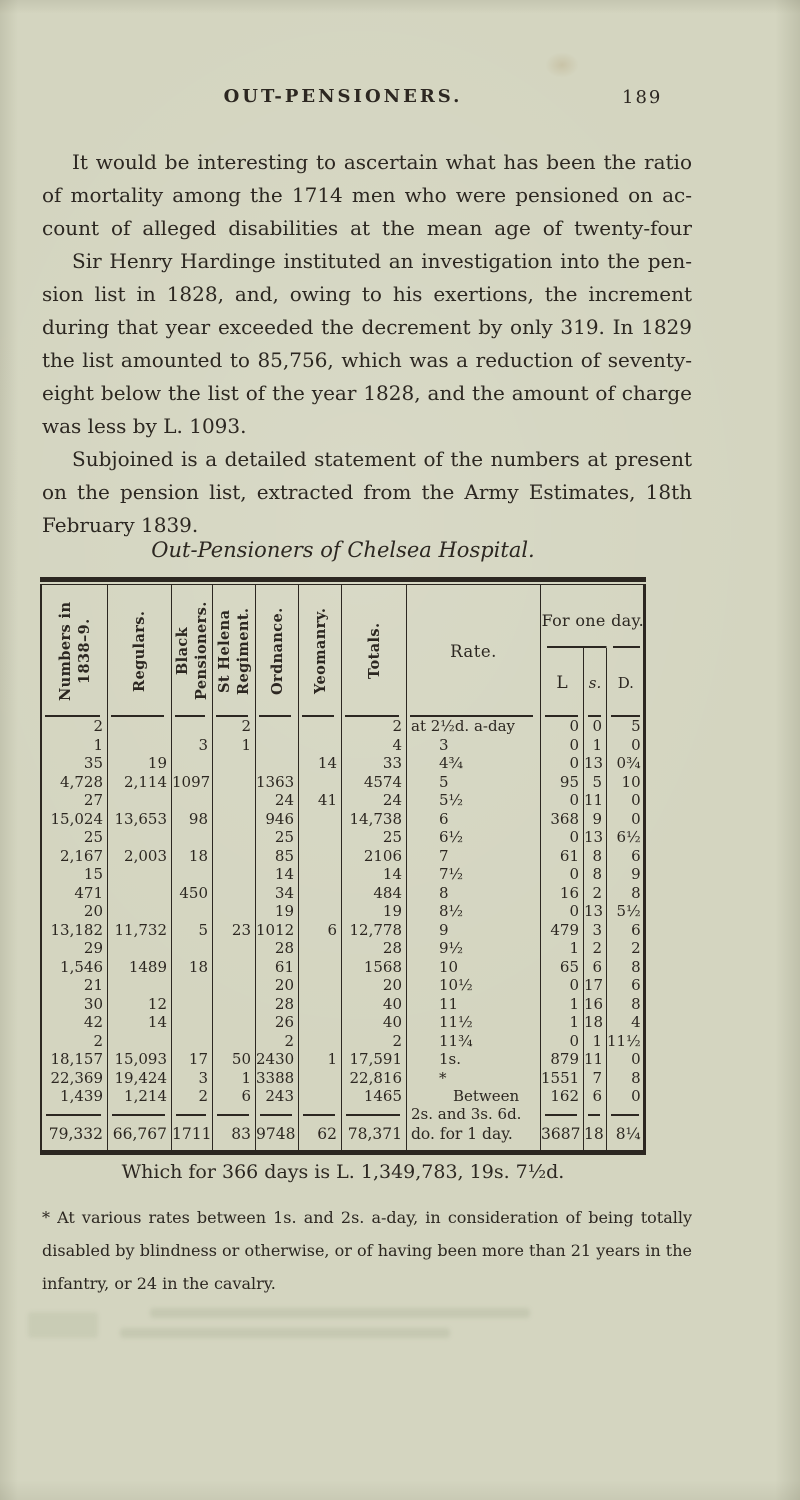 This screenshot has height=1500, width=800. What do you see at coordinates (277, 1003) in the screenshot?
I see `table-cell: 28` at bounding box center [277, 1003].